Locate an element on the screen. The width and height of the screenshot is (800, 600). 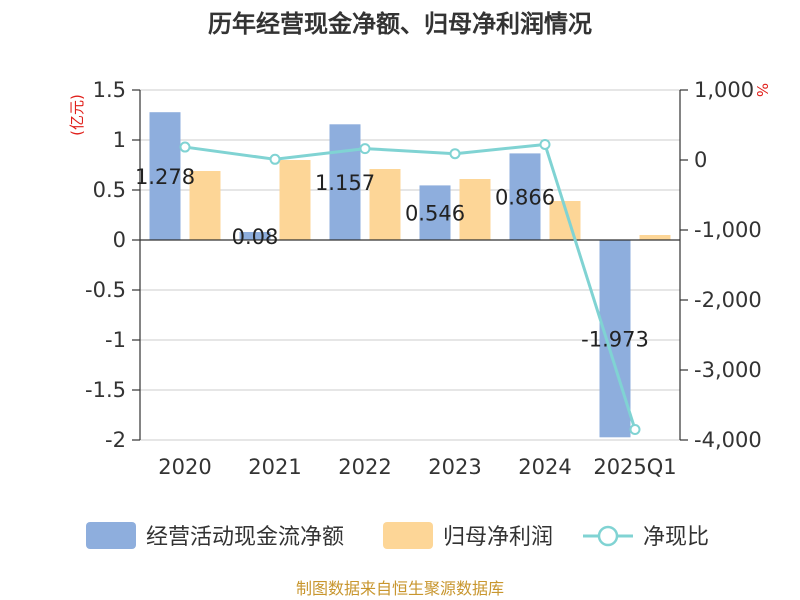
right-tick-label: 1,000 is located at coordinates (724, 90).